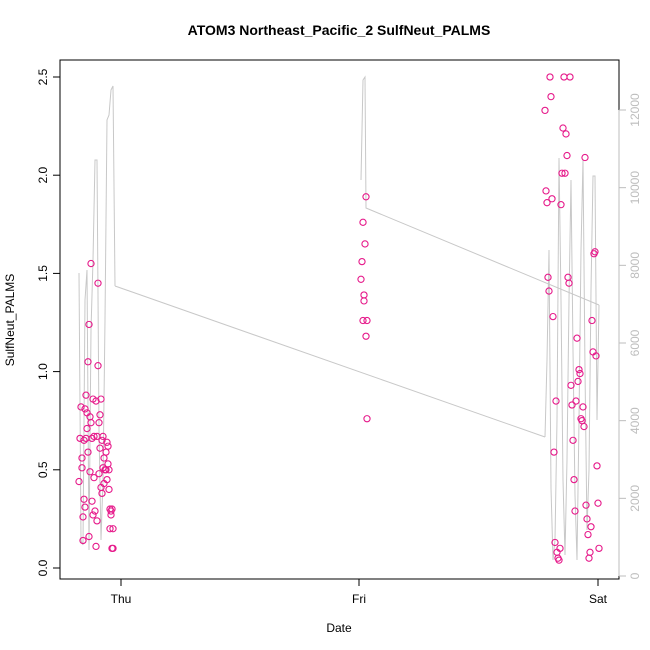  I want to click on x-axis-label: Date, so click(339, 628).